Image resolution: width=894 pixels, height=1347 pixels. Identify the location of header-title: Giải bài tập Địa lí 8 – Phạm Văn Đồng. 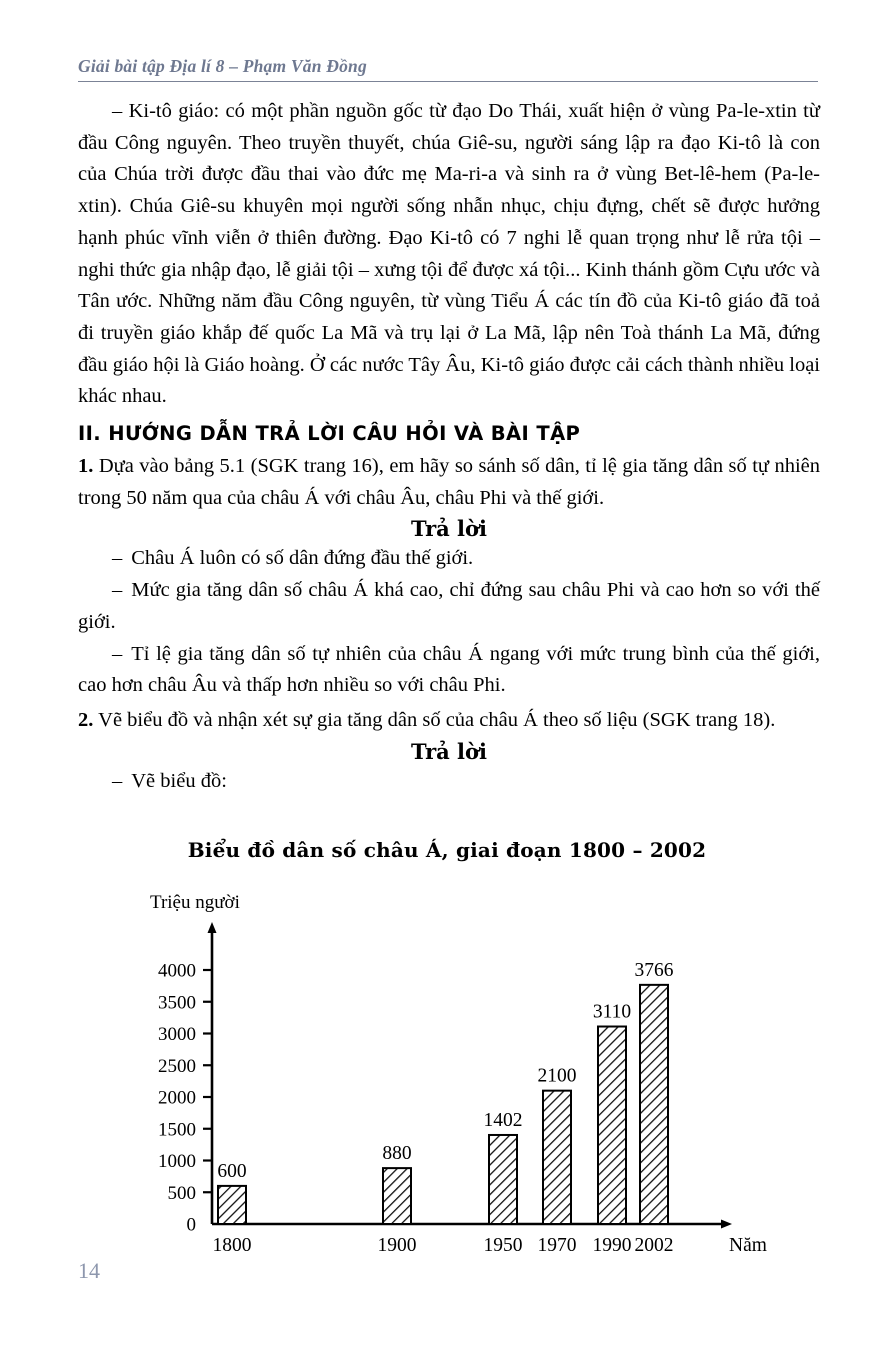
(222, 66).